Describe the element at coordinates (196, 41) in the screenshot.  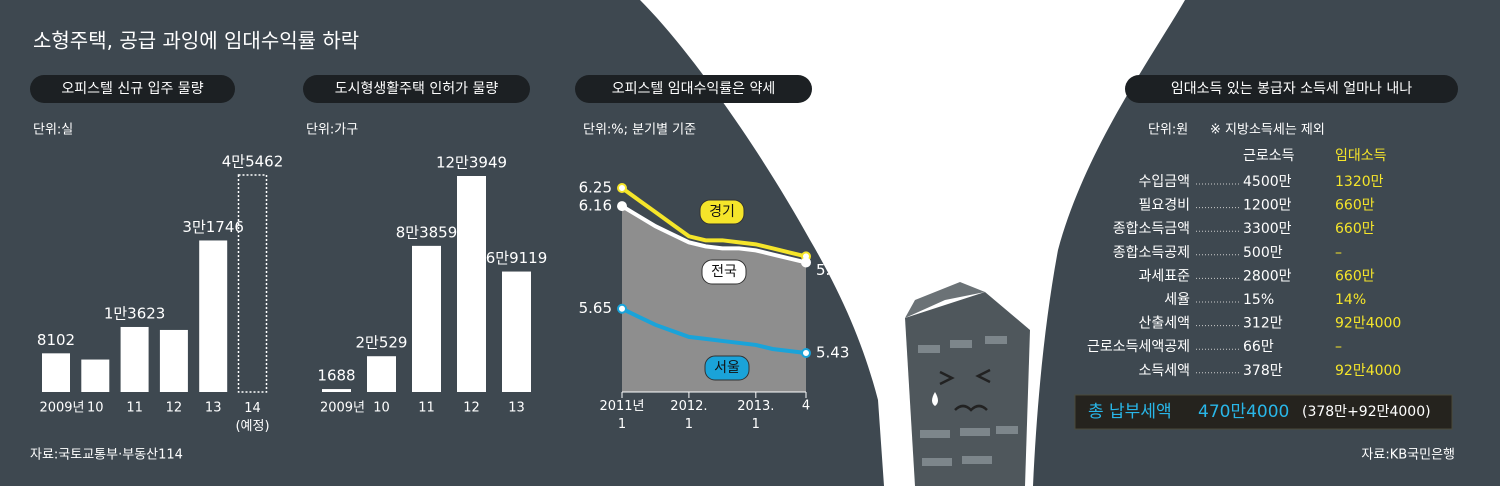
I see `main-title: 소형주택, 공급 과잉에 임대수익률 하락` at that location.